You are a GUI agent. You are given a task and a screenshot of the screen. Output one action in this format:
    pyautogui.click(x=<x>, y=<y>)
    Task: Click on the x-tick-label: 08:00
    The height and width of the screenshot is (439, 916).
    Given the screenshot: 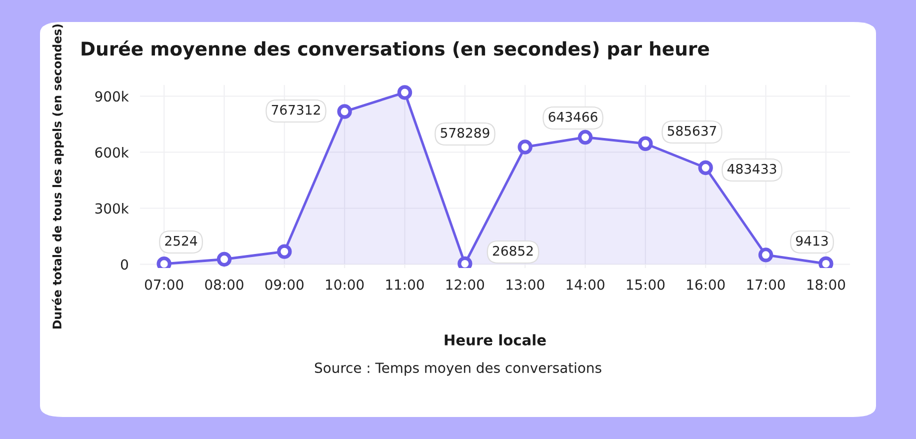 What is the action you would take?
    pyautogui.click(x=224, y=284)
    